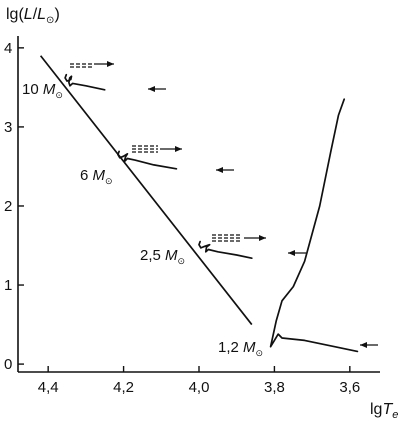 The image size is (401, 421). What do you see at coordinates (291, 253) in the screenshot?
I see `arrow-2-5-in-head` at bounding box center [291, 253].